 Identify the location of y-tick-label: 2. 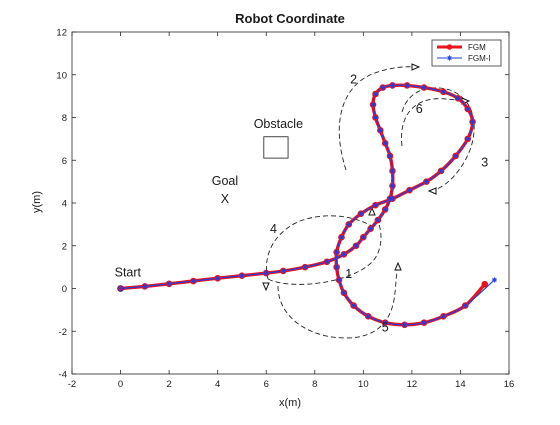
(64, 246).